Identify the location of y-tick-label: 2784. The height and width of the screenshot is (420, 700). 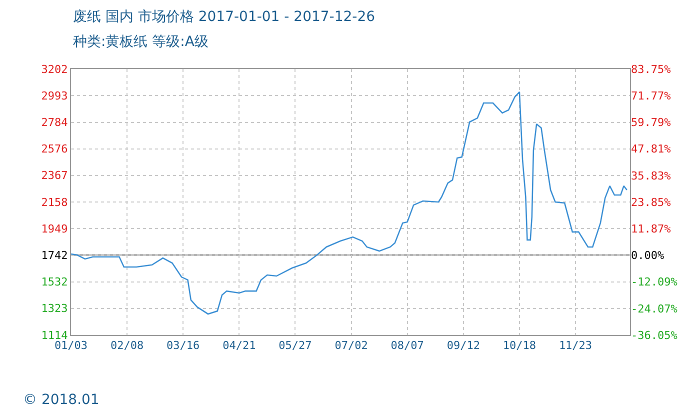
(54, 123).